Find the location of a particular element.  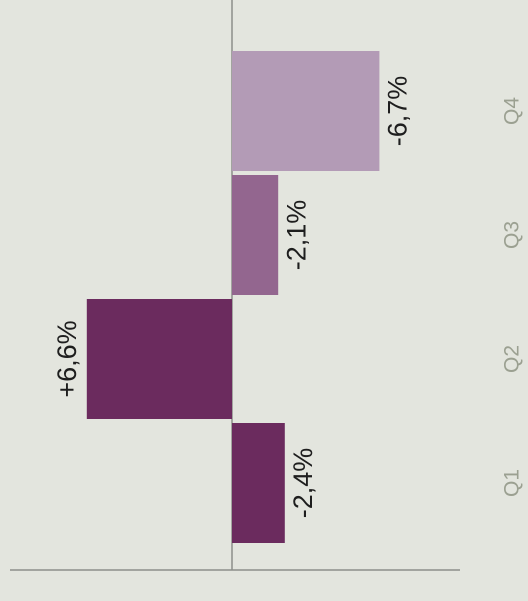

category-label: Q1 is located at coordinates (512, 483).